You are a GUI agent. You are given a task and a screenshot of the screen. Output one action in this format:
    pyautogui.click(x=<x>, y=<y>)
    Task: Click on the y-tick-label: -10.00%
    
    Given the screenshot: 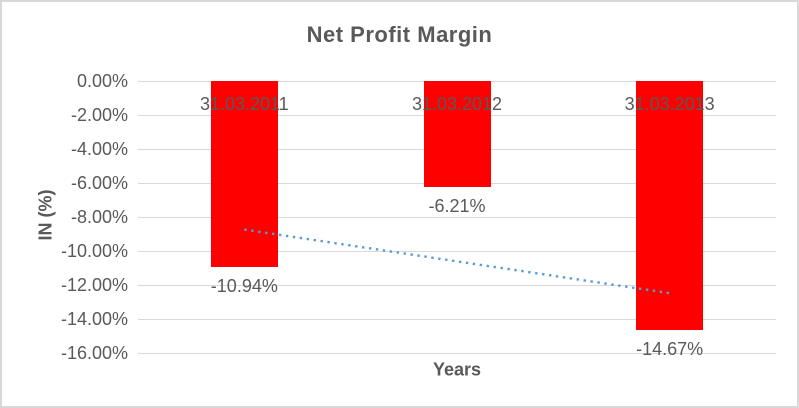 What is the action you would take?
    pyautogui.click(x=94, y=251)
    